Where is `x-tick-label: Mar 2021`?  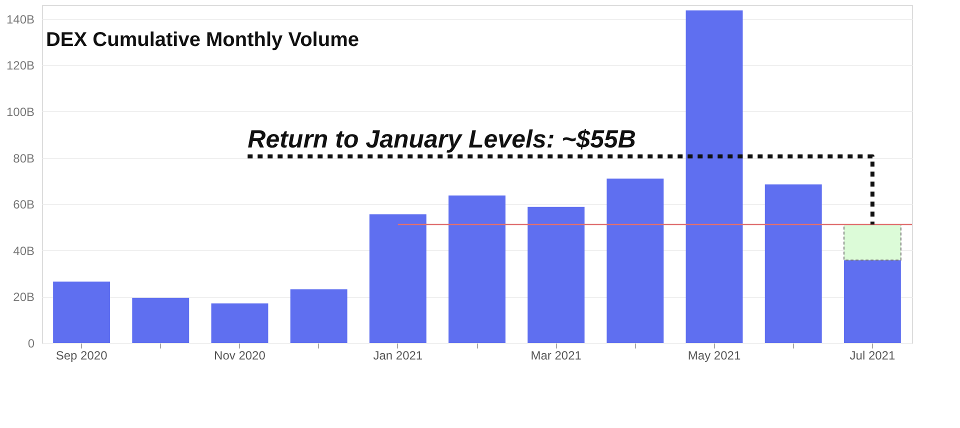 x-tick-label: Mar 2021 is located at coordinates (556, 355).